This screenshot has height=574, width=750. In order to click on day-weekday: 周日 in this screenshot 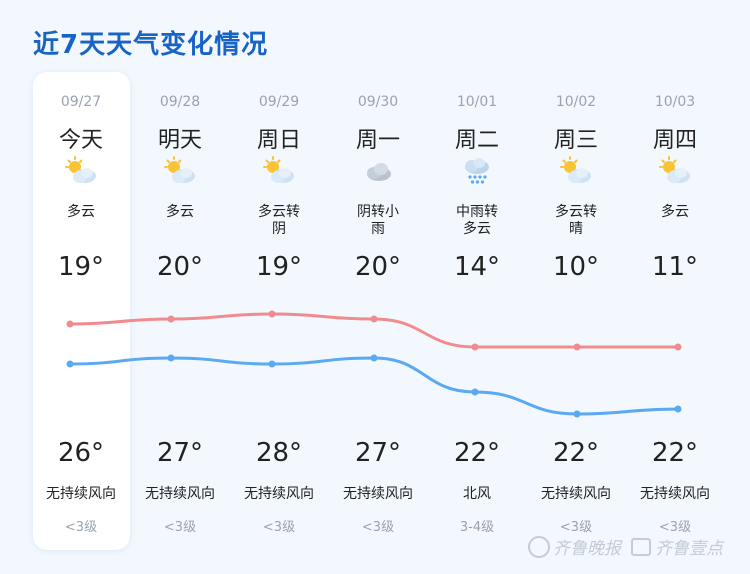, I will do `click(278, 140)`.